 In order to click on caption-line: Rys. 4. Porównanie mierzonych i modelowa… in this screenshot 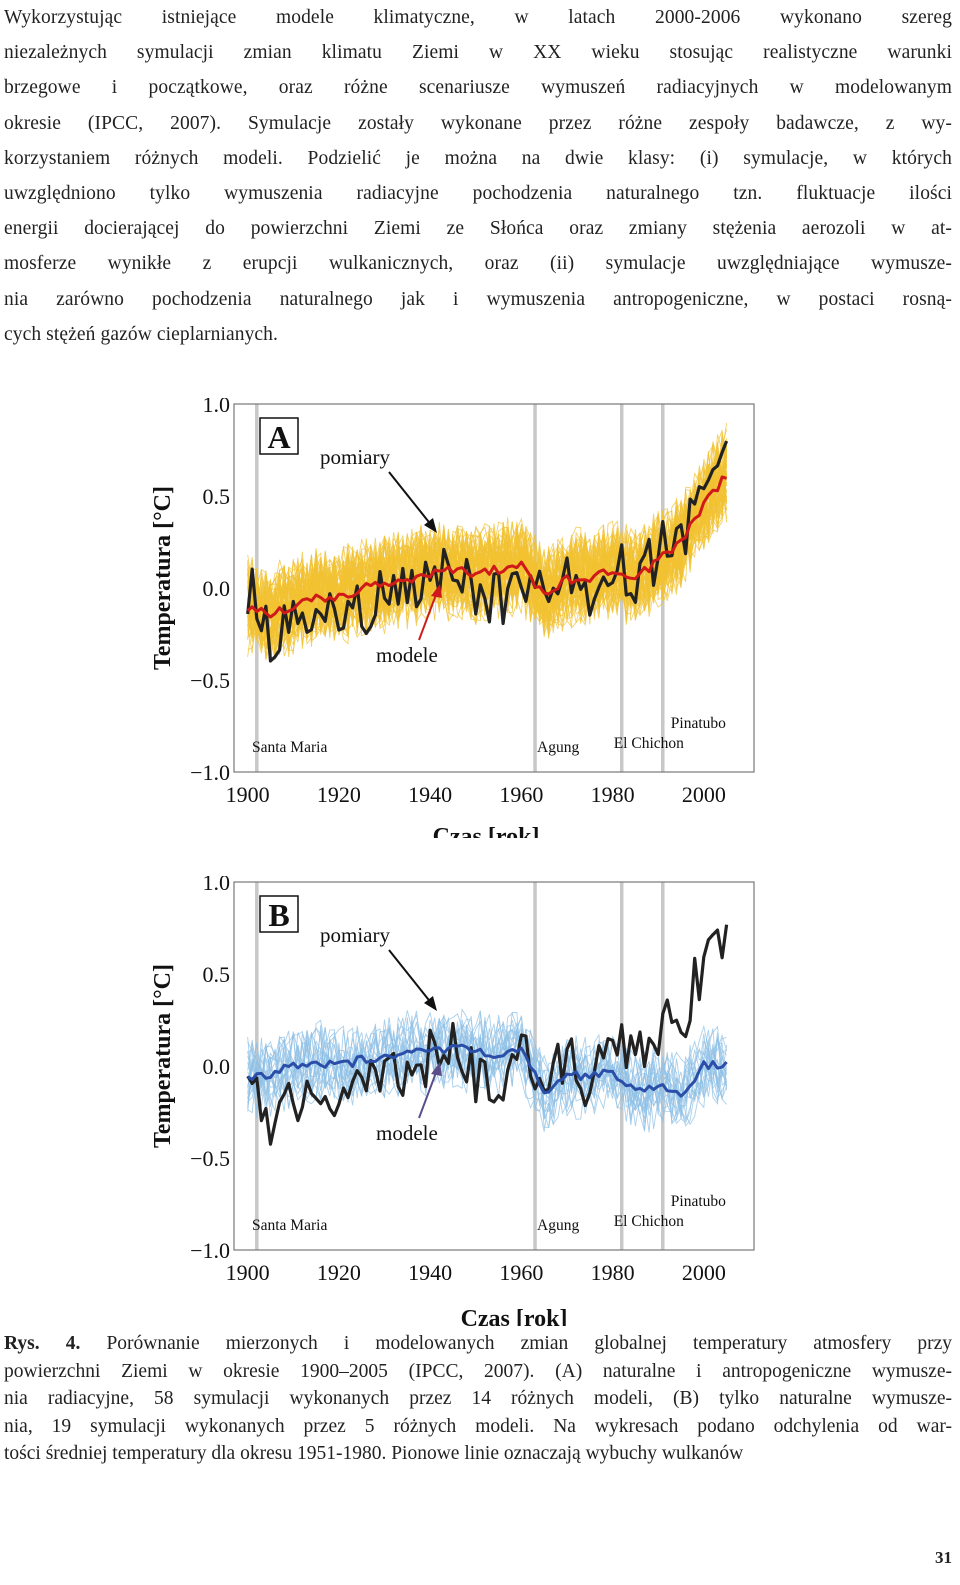, I will do `click(478, 1343)`.